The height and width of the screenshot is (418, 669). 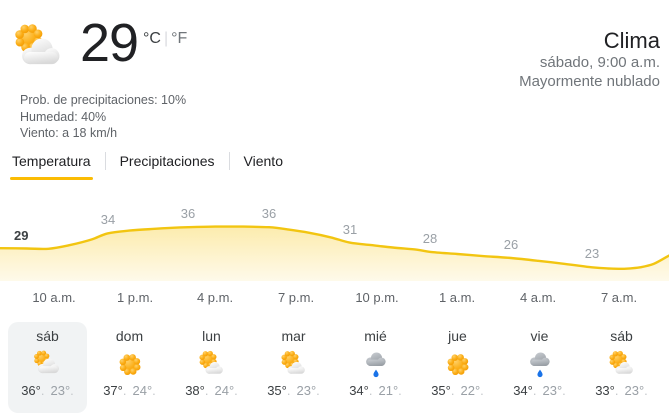 What do you see at coordinates (63, 116) in the screenshot?
I see `weather-stat: Humedad: 40%` at bounding box center [63, 116].